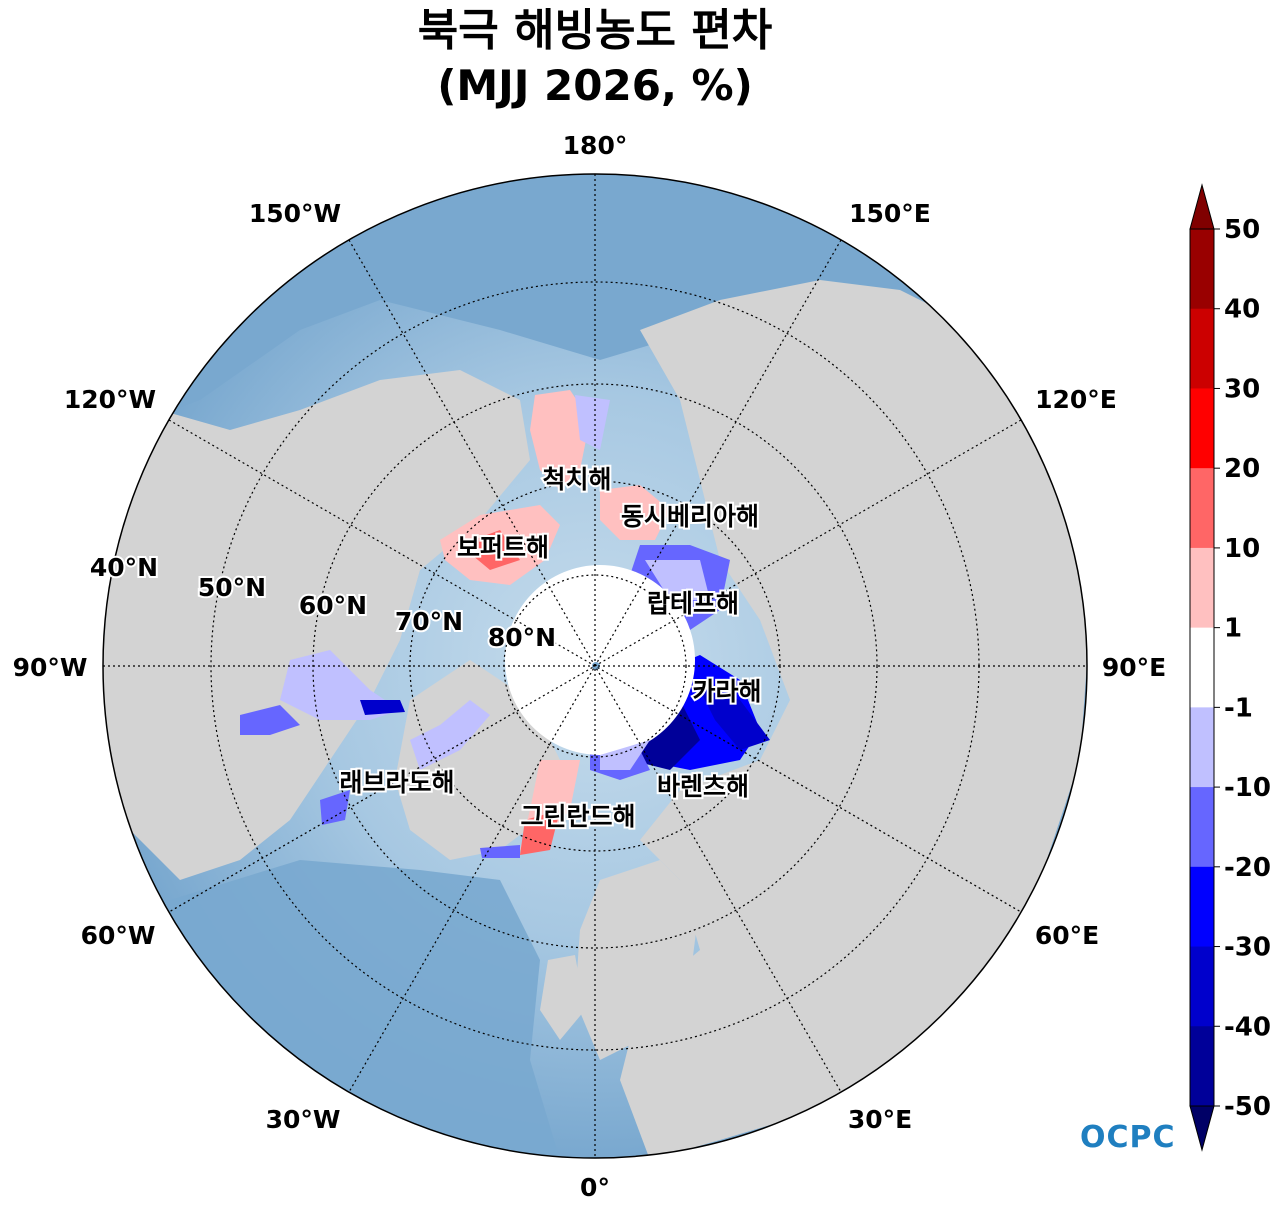  What do you see at coordinates (1247, 1027) in the screenshot?
I see `colorbar-tick-label: -40` at bounding box center [1247, 1027].